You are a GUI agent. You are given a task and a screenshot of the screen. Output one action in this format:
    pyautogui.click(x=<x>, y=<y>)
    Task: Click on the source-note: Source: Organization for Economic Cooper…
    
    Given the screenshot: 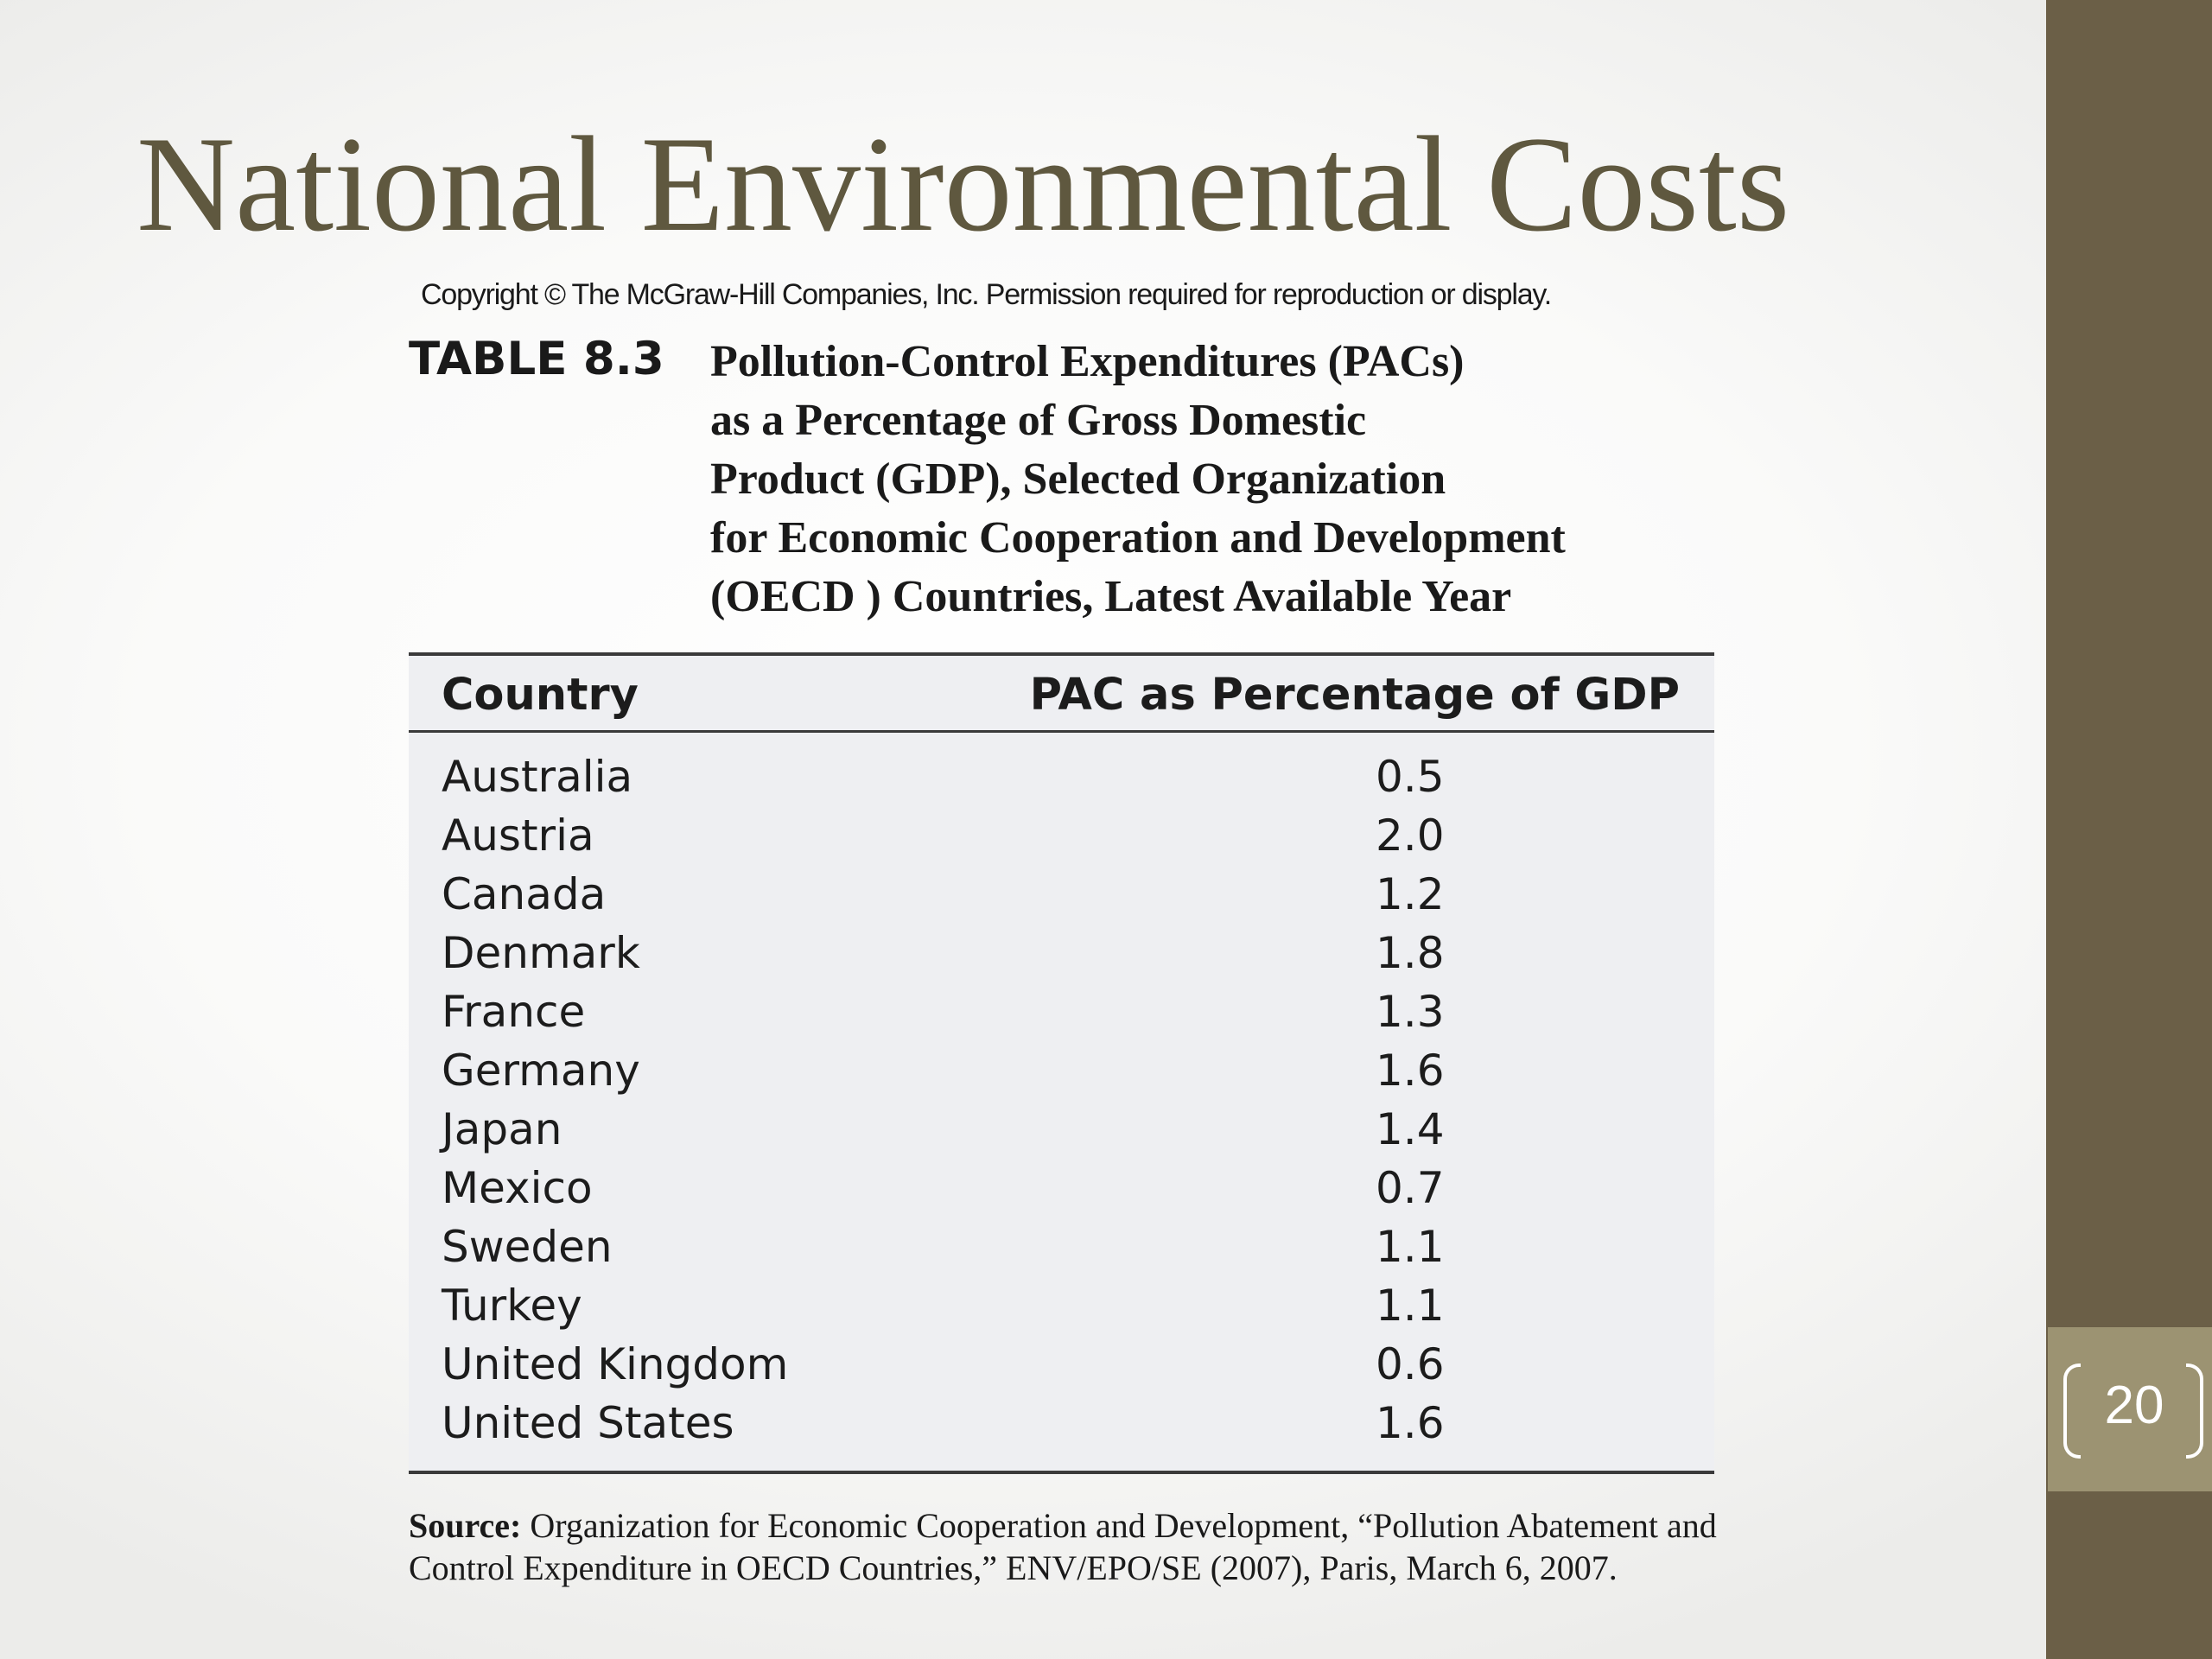 What is the action you would take?
    pyautogui.click(x=1065, y=1546)
    